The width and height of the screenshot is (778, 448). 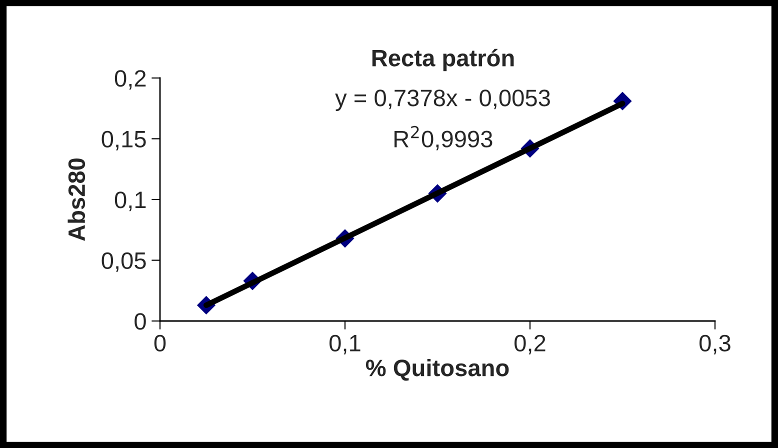 What do you see at coordinates (530, 344) in the screenshot?
I see `x-tick-label: 0,2` at bounding box center [530, 344].